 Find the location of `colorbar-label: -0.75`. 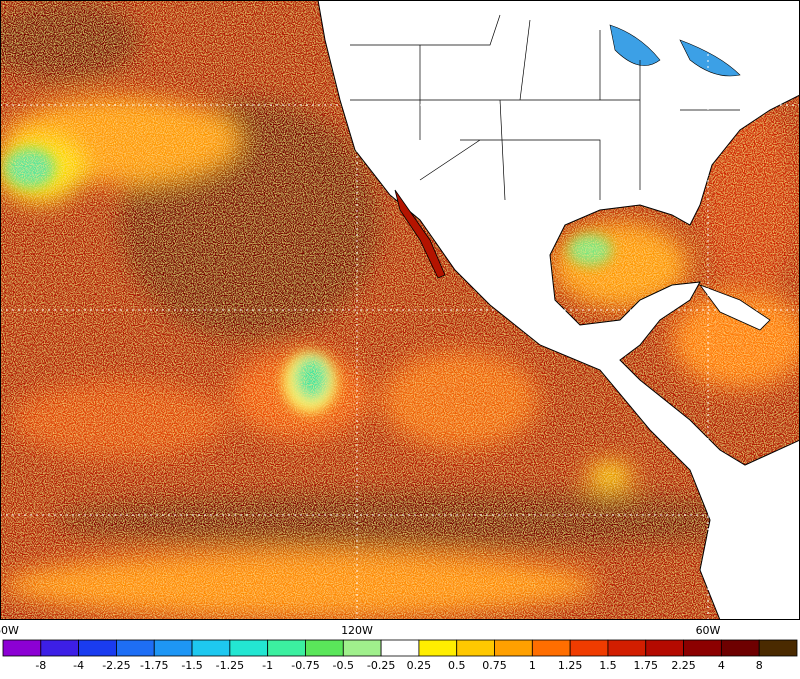

colorbar-label: -0.75 is located at coordinates (305, 665).